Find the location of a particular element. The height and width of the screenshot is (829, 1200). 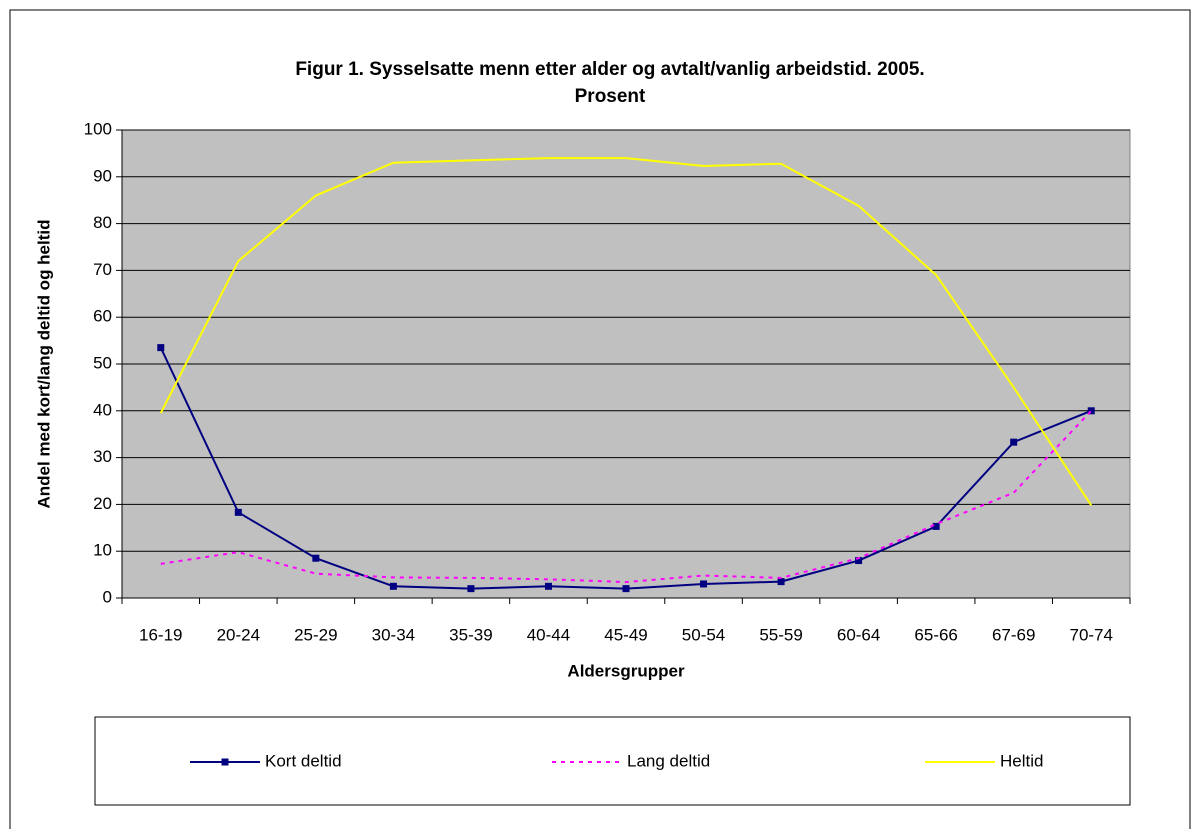

y-tick-label: 80 is located at coordinates (102, 222).